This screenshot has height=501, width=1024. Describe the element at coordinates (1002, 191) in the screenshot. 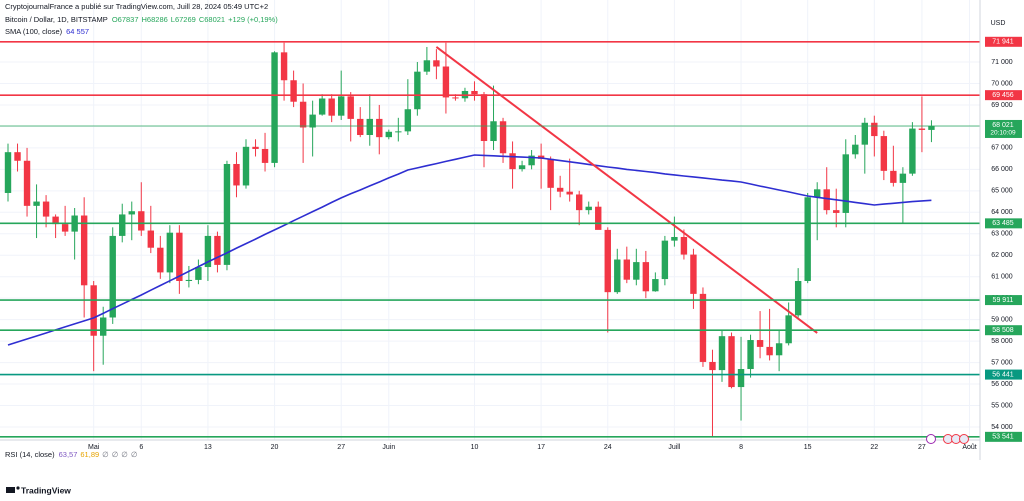

I see `y-tick-label: 65 000` at that location.